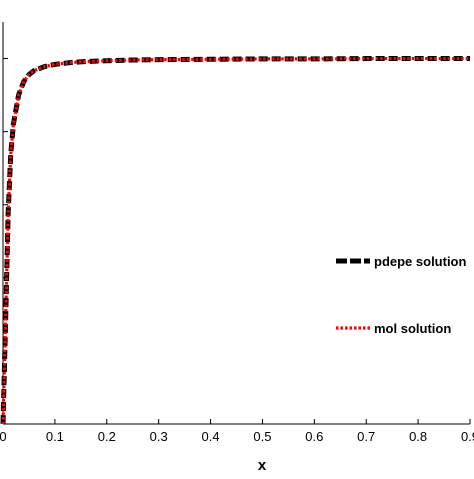 Image resolution: width=474 pixels, height=479 pixels. What do you see at coordinates (262, 465) in the screenshot?
I see `x-axis-label: x` at bounding box center [262, 465].